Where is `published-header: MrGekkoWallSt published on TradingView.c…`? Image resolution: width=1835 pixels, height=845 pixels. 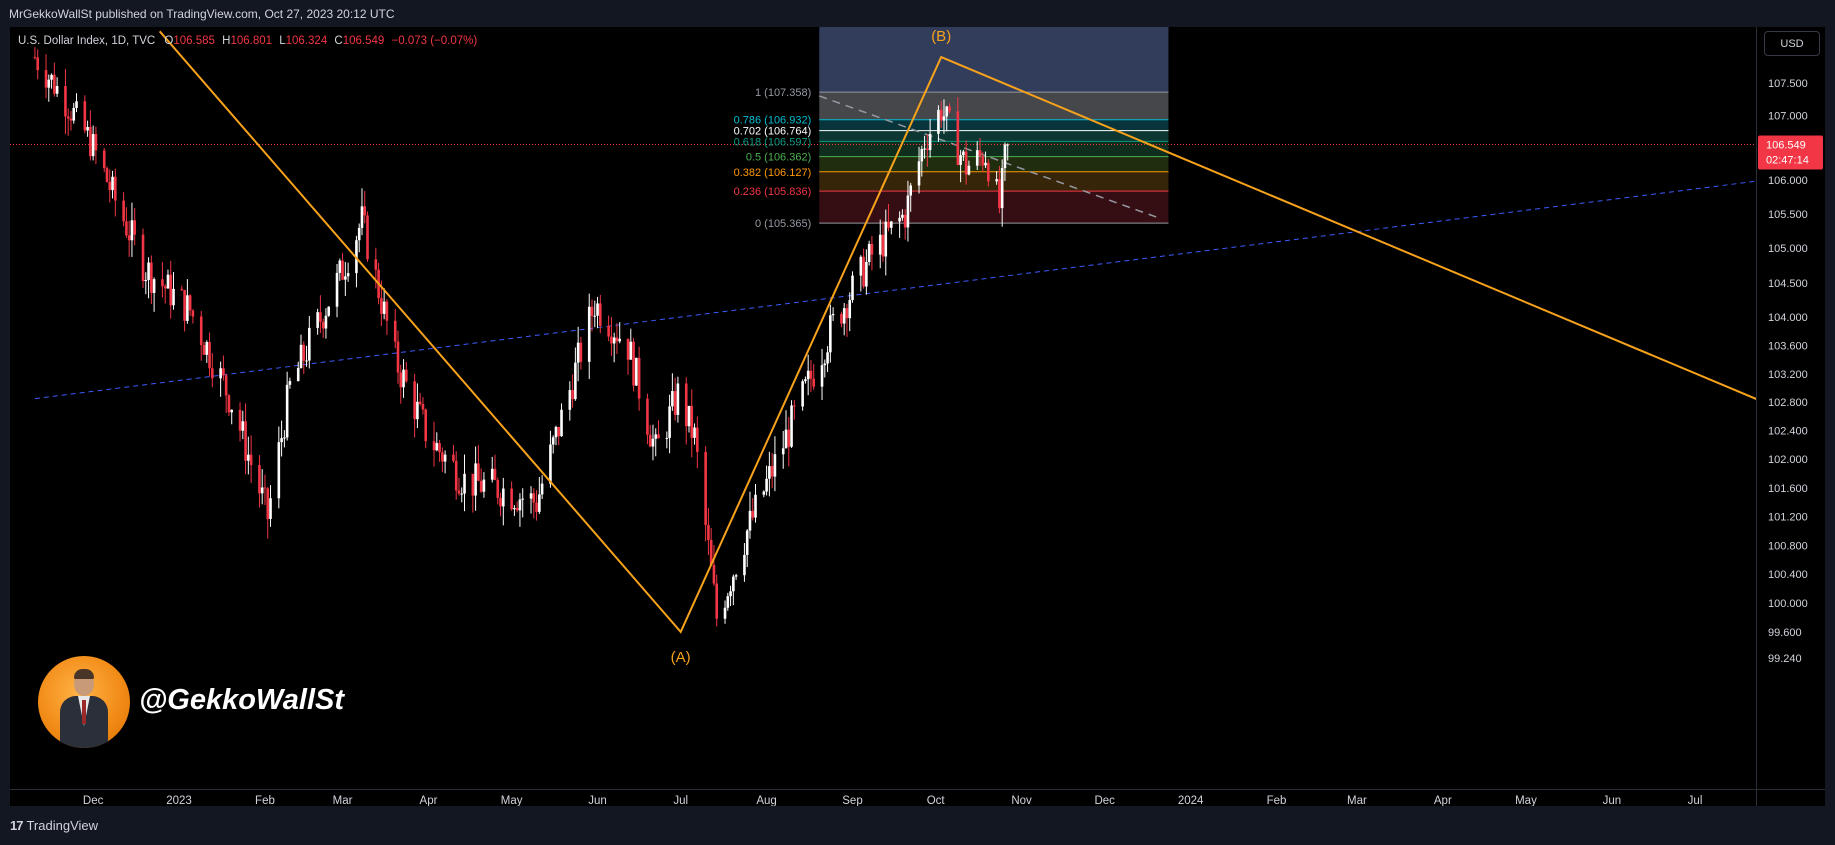
published-header: MrGekkoWallSt published on TradingView.c… is located at coordinates (917, 13).